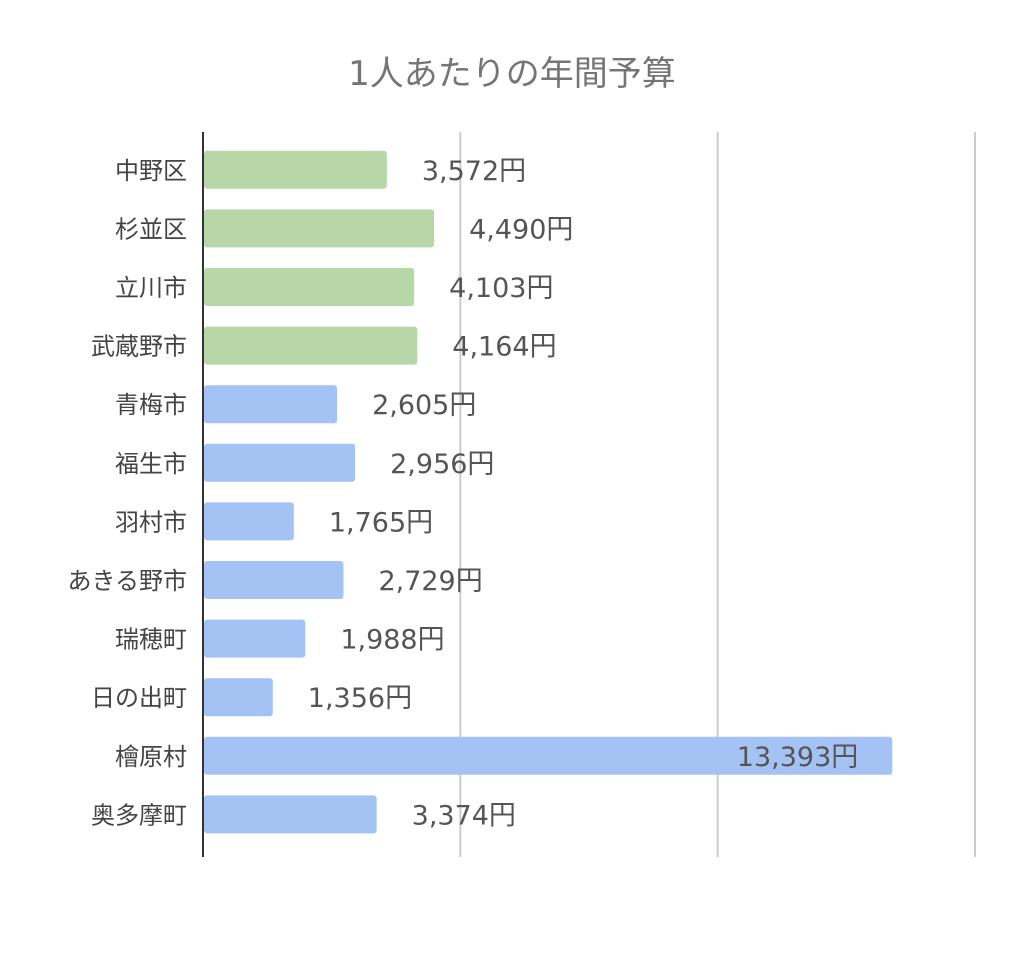 The height and width of the screenshot is (955, 1024). Describe the element at coordinates (151, 640) in the screenshot. I see `category-label-8: 瑞穂町` at that location.